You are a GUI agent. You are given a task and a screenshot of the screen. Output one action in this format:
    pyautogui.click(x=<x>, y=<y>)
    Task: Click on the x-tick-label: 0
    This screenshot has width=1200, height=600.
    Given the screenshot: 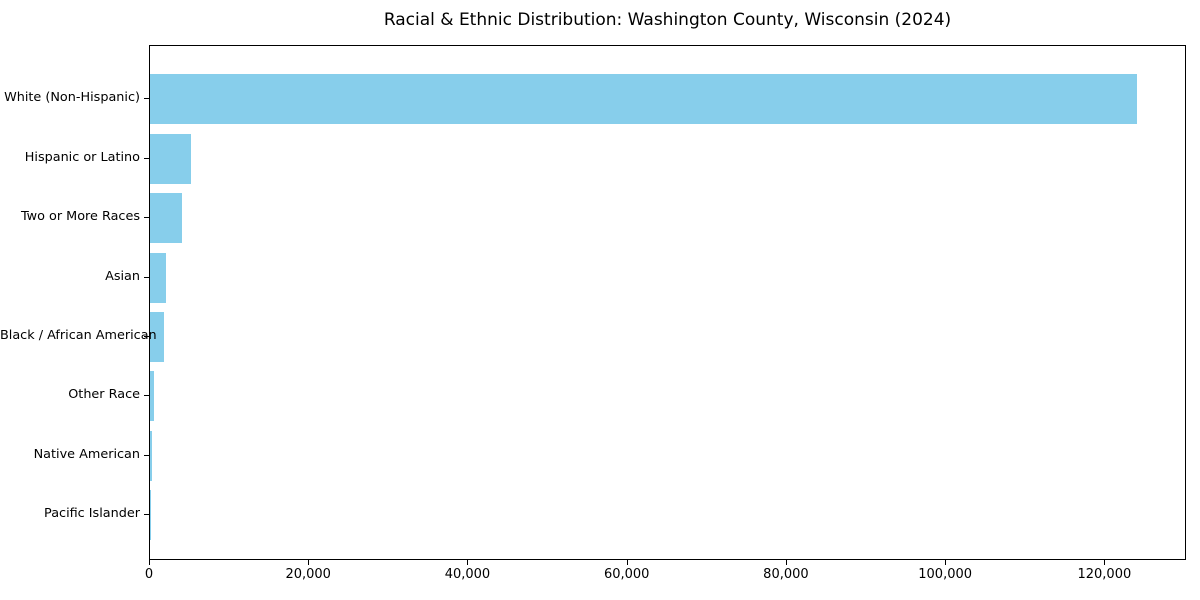 What is the action you would take?
    pyautogui.click(x=149, y=574)
    